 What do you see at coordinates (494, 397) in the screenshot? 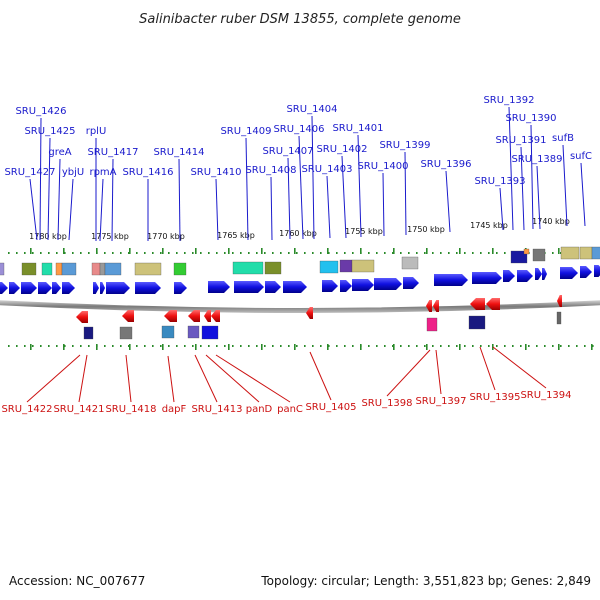
I see `gene-label: SRU_1395` at bounding box center [494, 397].